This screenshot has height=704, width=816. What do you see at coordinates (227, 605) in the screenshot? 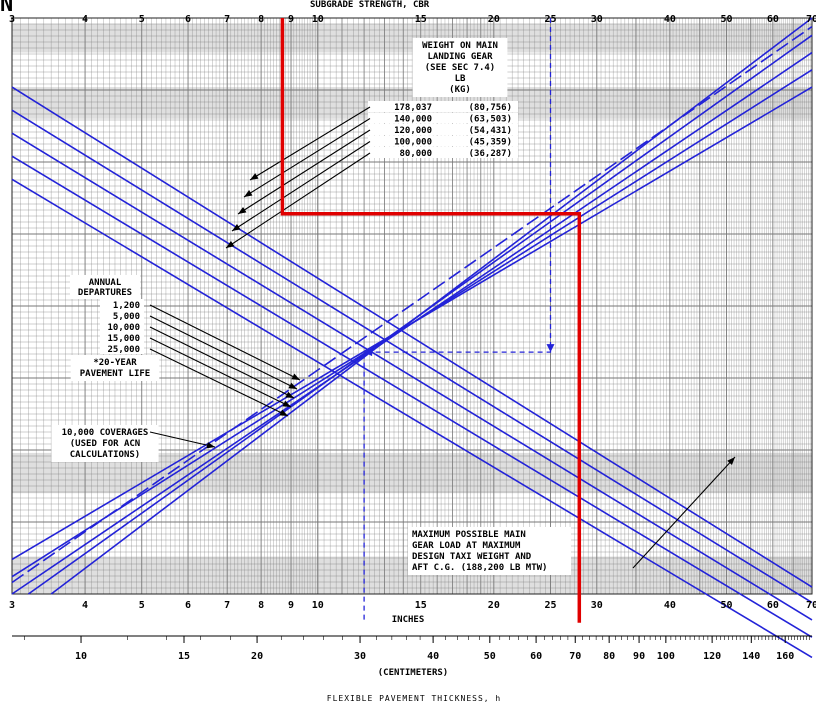
I see `inch-tick-label-bottom: 7` at bounding box center [227, 605].